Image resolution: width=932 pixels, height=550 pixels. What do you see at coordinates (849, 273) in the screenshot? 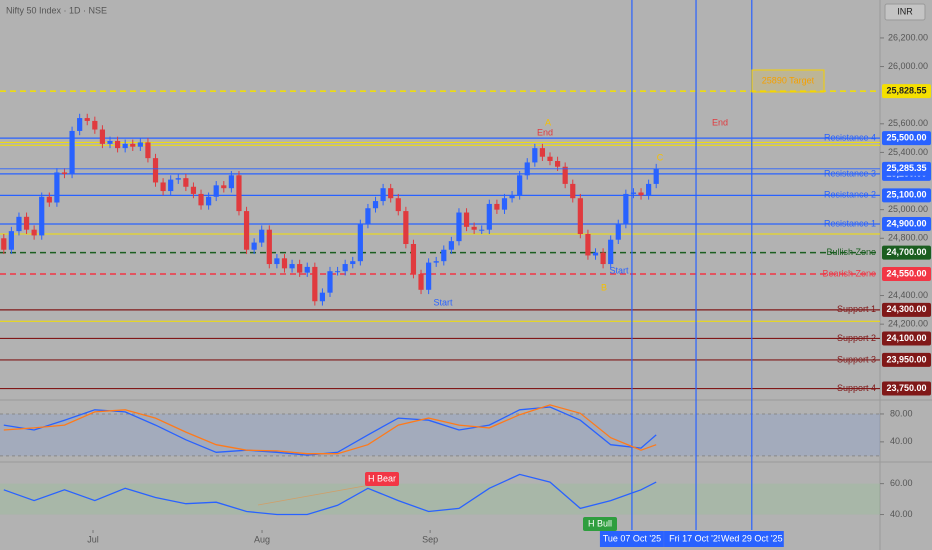
I see `level-name: Bearish Zone` at bounding box center [849, 273].